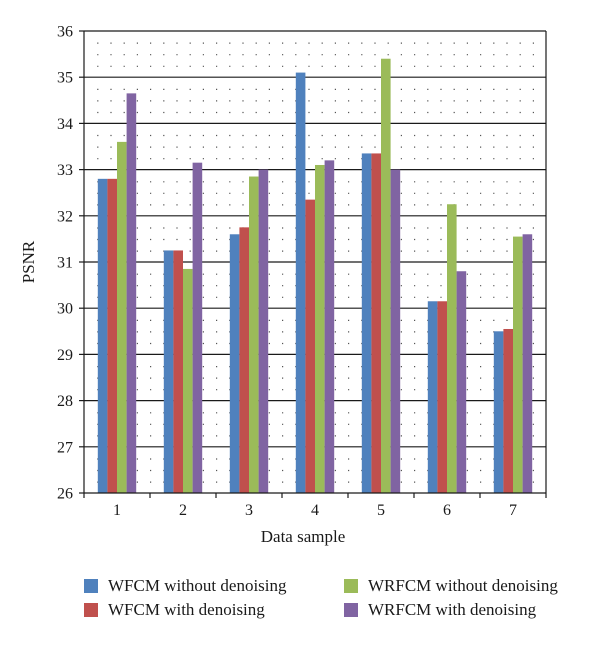  What do you see at coordinates (463, 585) in the screenshot?
I see `legend-label: WRFCM without denoising` at bounding box center [463, 585].